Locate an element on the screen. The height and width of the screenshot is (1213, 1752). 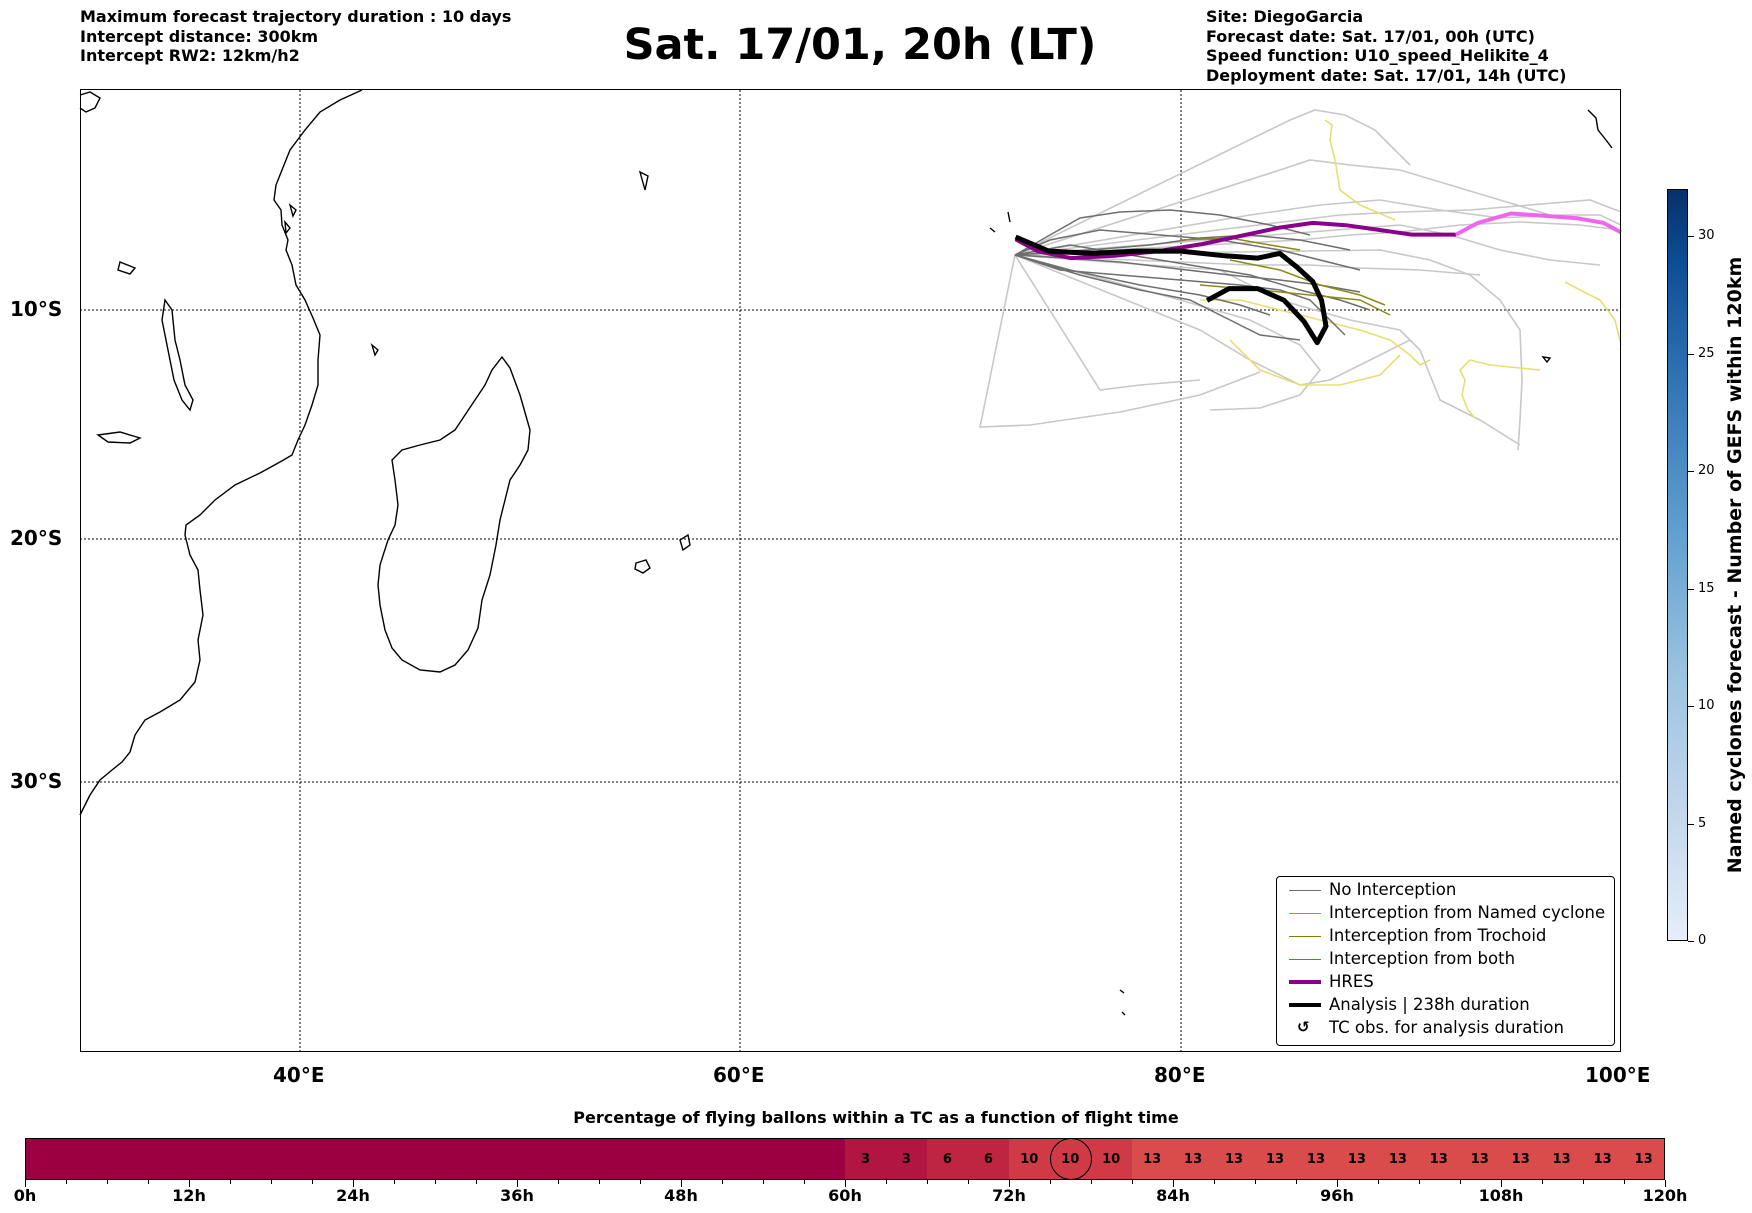
series-line-hres-extension is located at coordinates (1538, 224).